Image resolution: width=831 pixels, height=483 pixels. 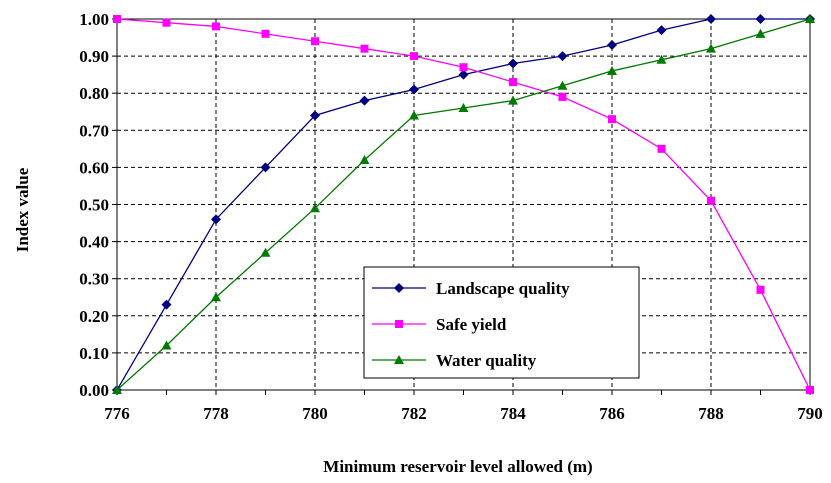 I want to click on legend: Landscape quality Safe yield Water quality, so click(x=501, y=322).